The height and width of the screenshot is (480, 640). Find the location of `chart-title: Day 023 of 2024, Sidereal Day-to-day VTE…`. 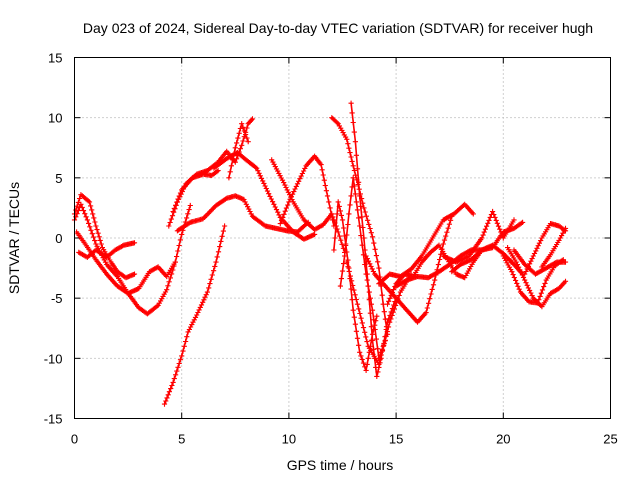

chart-title: Day 023 of 2024, Sidereal Day-to-day VTE… is located at coordinates (338, 28).